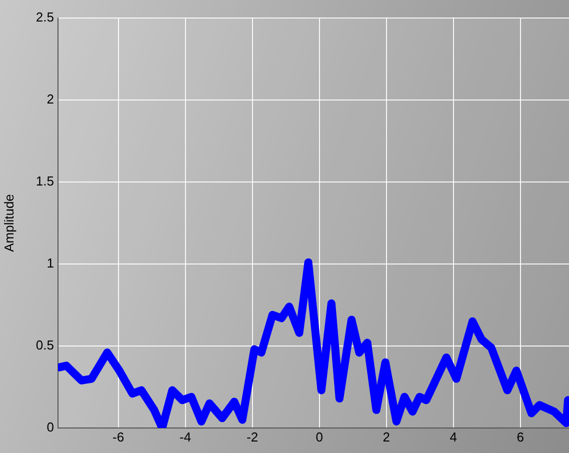  I want to click on y-tick-label: 0, so click(50, 427).